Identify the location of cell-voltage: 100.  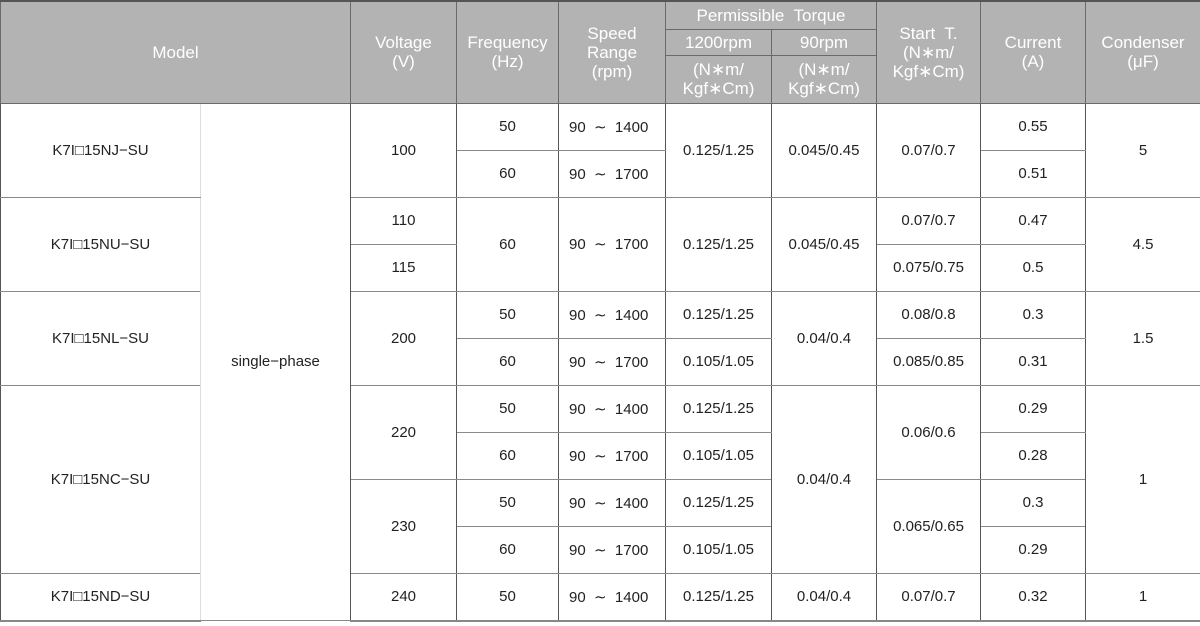
(403, 150).